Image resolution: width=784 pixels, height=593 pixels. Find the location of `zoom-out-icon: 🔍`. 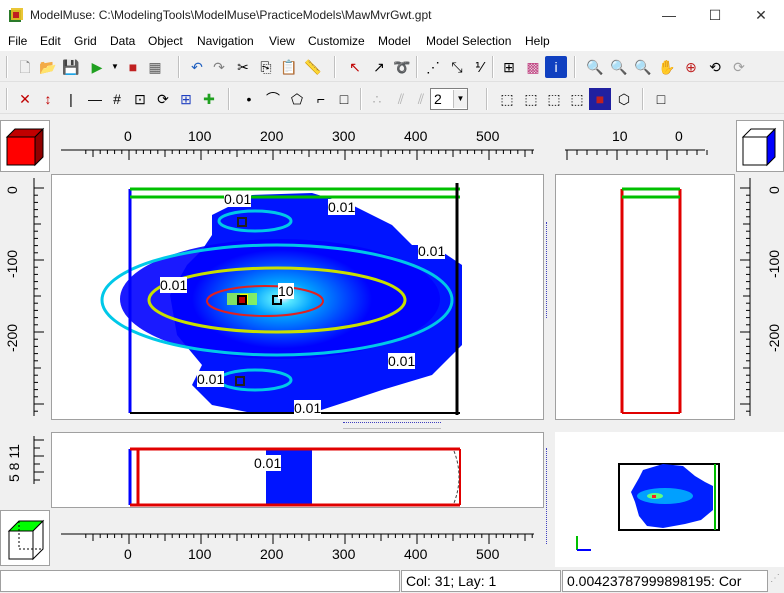

zoom-out-icon: 🔍 is located at coordinates (643, 67).